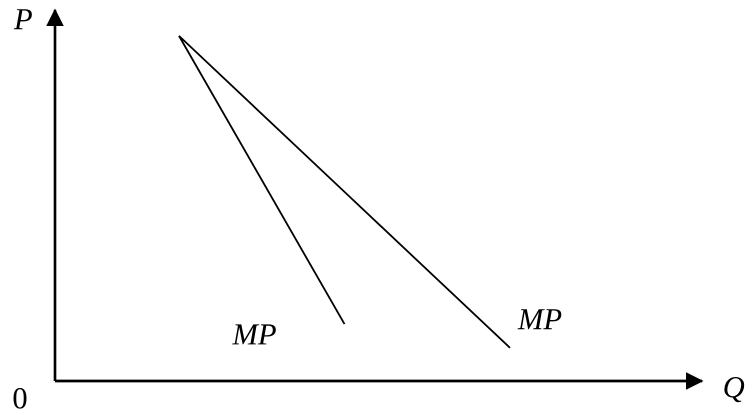 The height and width of the screenshot is (418, 747). What do you see at coordinates (734, 389) in the screenshot?
I see `x-axis-title: Q` at bounding box center [734, 389].